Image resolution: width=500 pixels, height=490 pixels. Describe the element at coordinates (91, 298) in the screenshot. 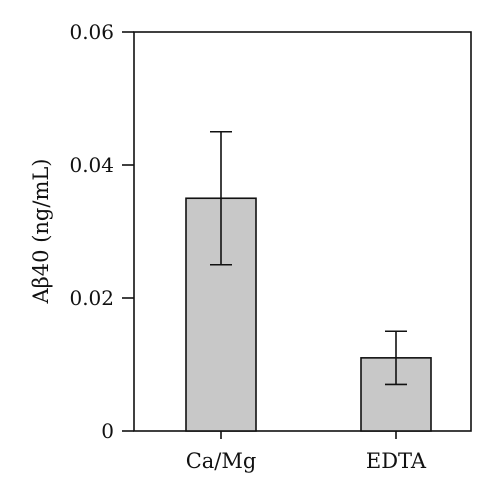

I see `y-tick-label: 0.02` at that location.